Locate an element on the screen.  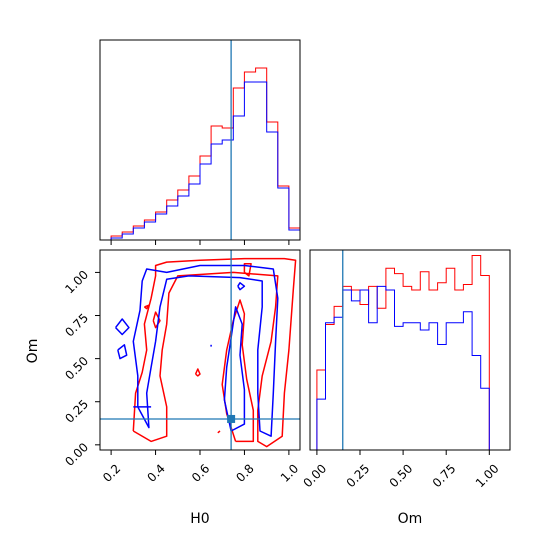
h0-marginal-frame is located at coordinates (200, 140).